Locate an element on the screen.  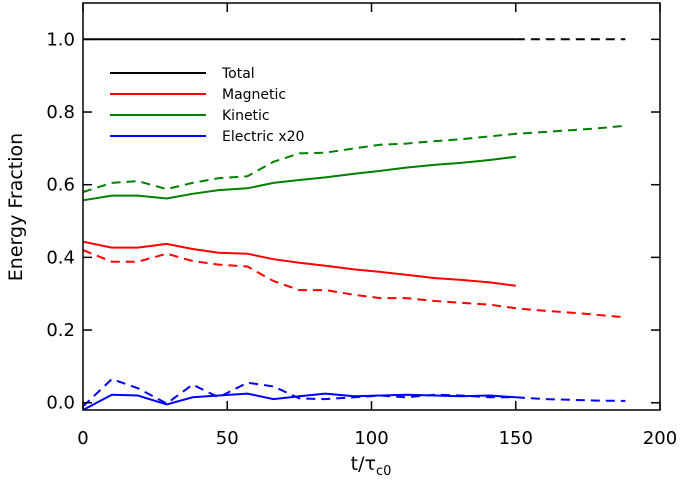
legend: Total Magnetic Kinetic Electric x20 is located at coordinates (207, 105).